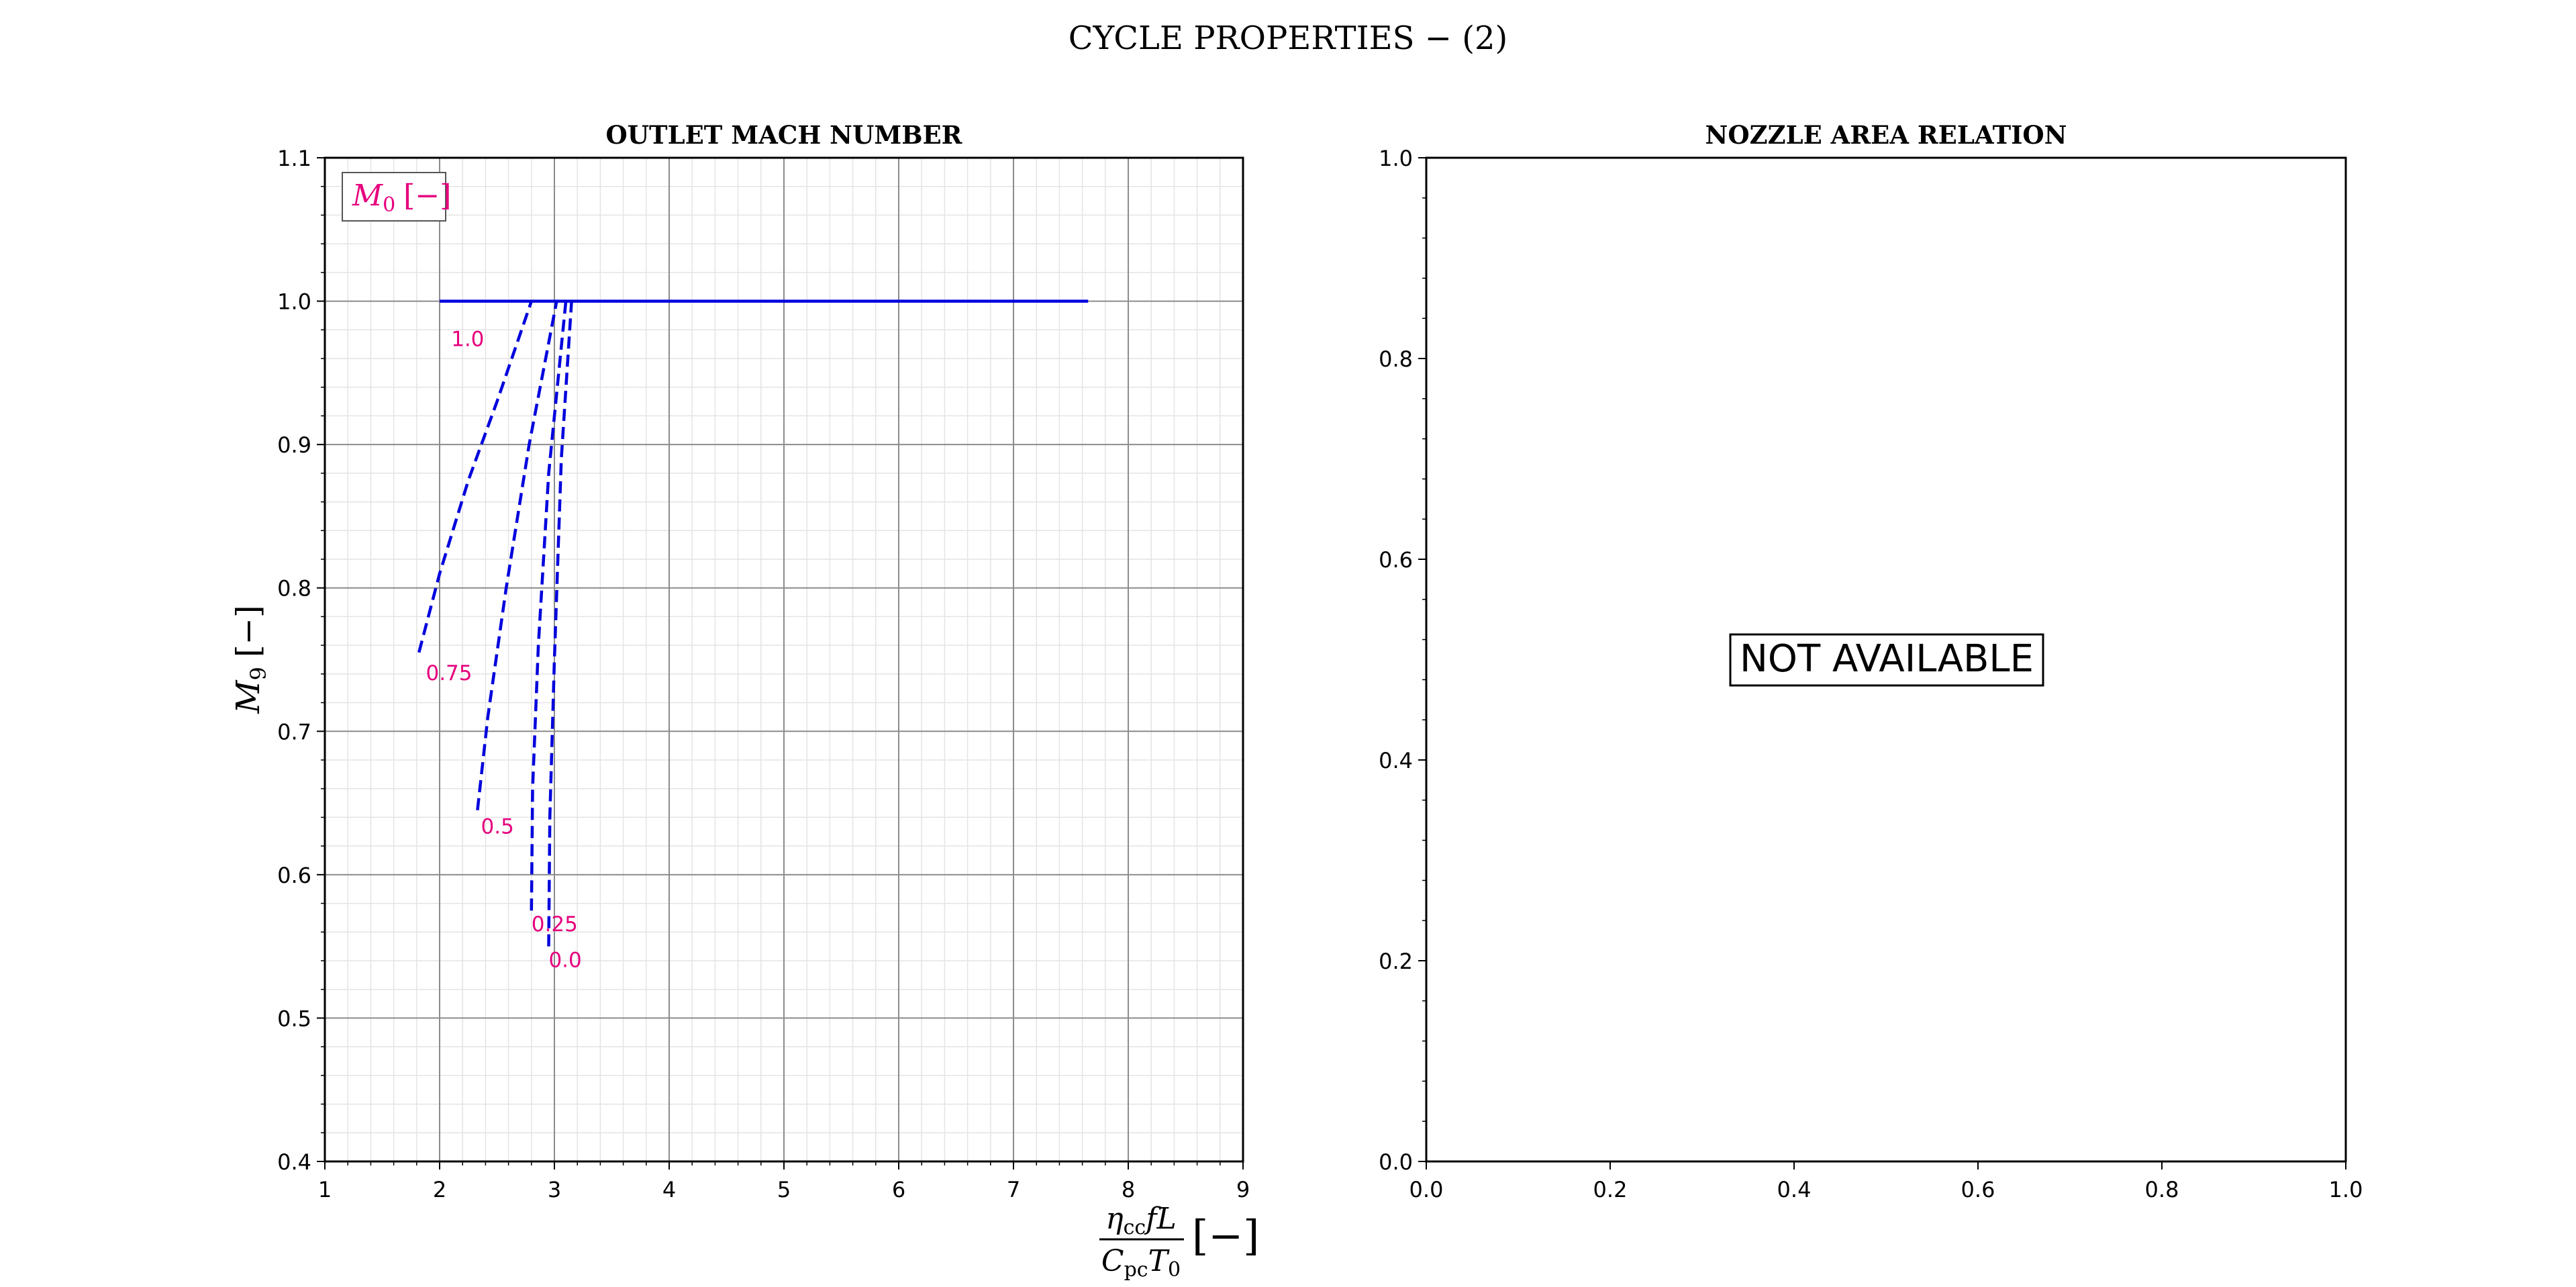 The width and height of the screenshot is (2576, 1287). Describe the element at coordinates (753, 623) in the screenshot. I see `series-lines` at that location.